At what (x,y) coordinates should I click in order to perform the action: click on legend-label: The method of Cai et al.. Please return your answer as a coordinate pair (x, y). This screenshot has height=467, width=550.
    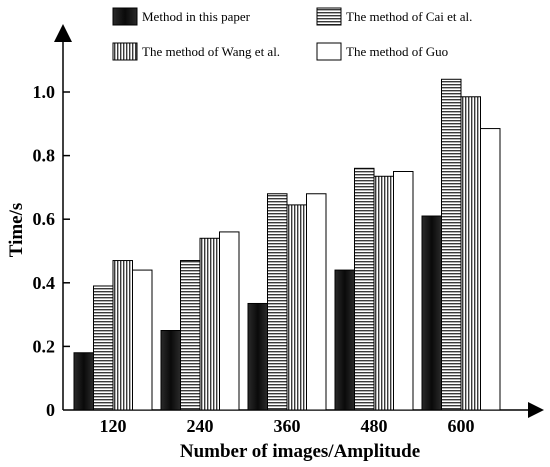
    Looking at the image, I should click on (409, 16).